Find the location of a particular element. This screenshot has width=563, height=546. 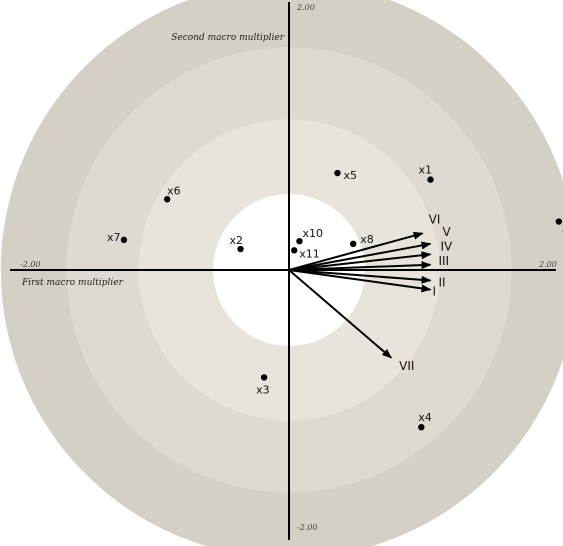

point-x3 is located at coordinates (264, 377).